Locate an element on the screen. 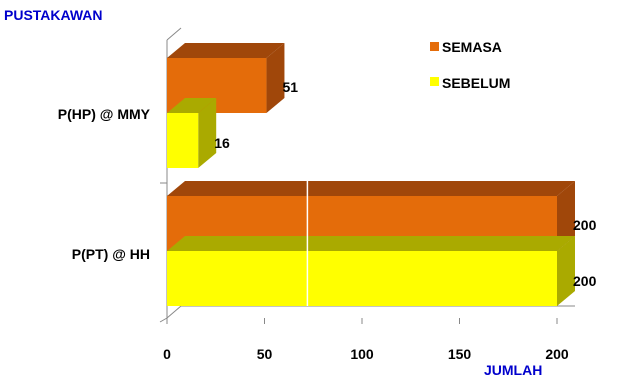 Image resolution: width=618 pixels, height=378 pixels. x-tick-labels-group: 0 50 100 150 200 is located at coordinates (366, 340).